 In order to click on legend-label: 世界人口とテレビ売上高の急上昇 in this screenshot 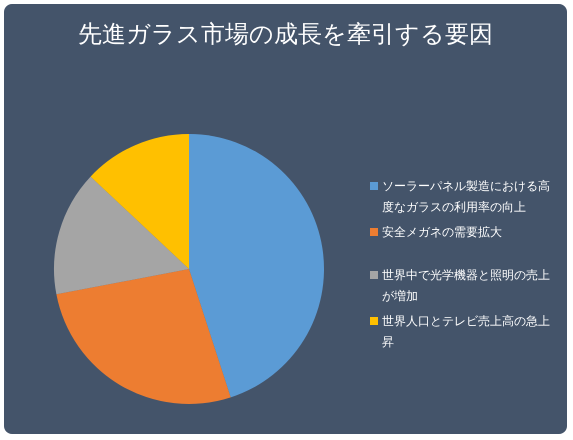, I will do `click(466, 332)`.